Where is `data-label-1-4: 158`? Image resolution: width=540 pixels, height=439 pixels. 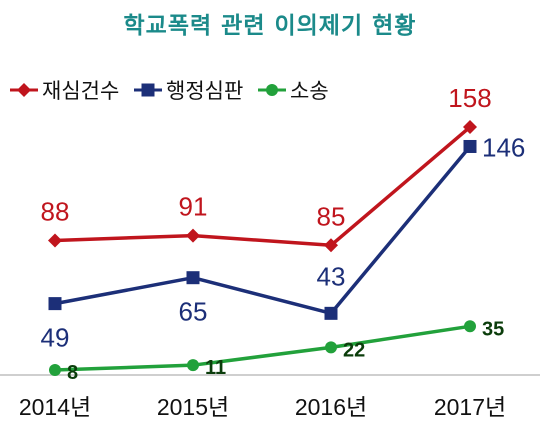 data-label-1-4: 158 is located at coordinates (469, 98).